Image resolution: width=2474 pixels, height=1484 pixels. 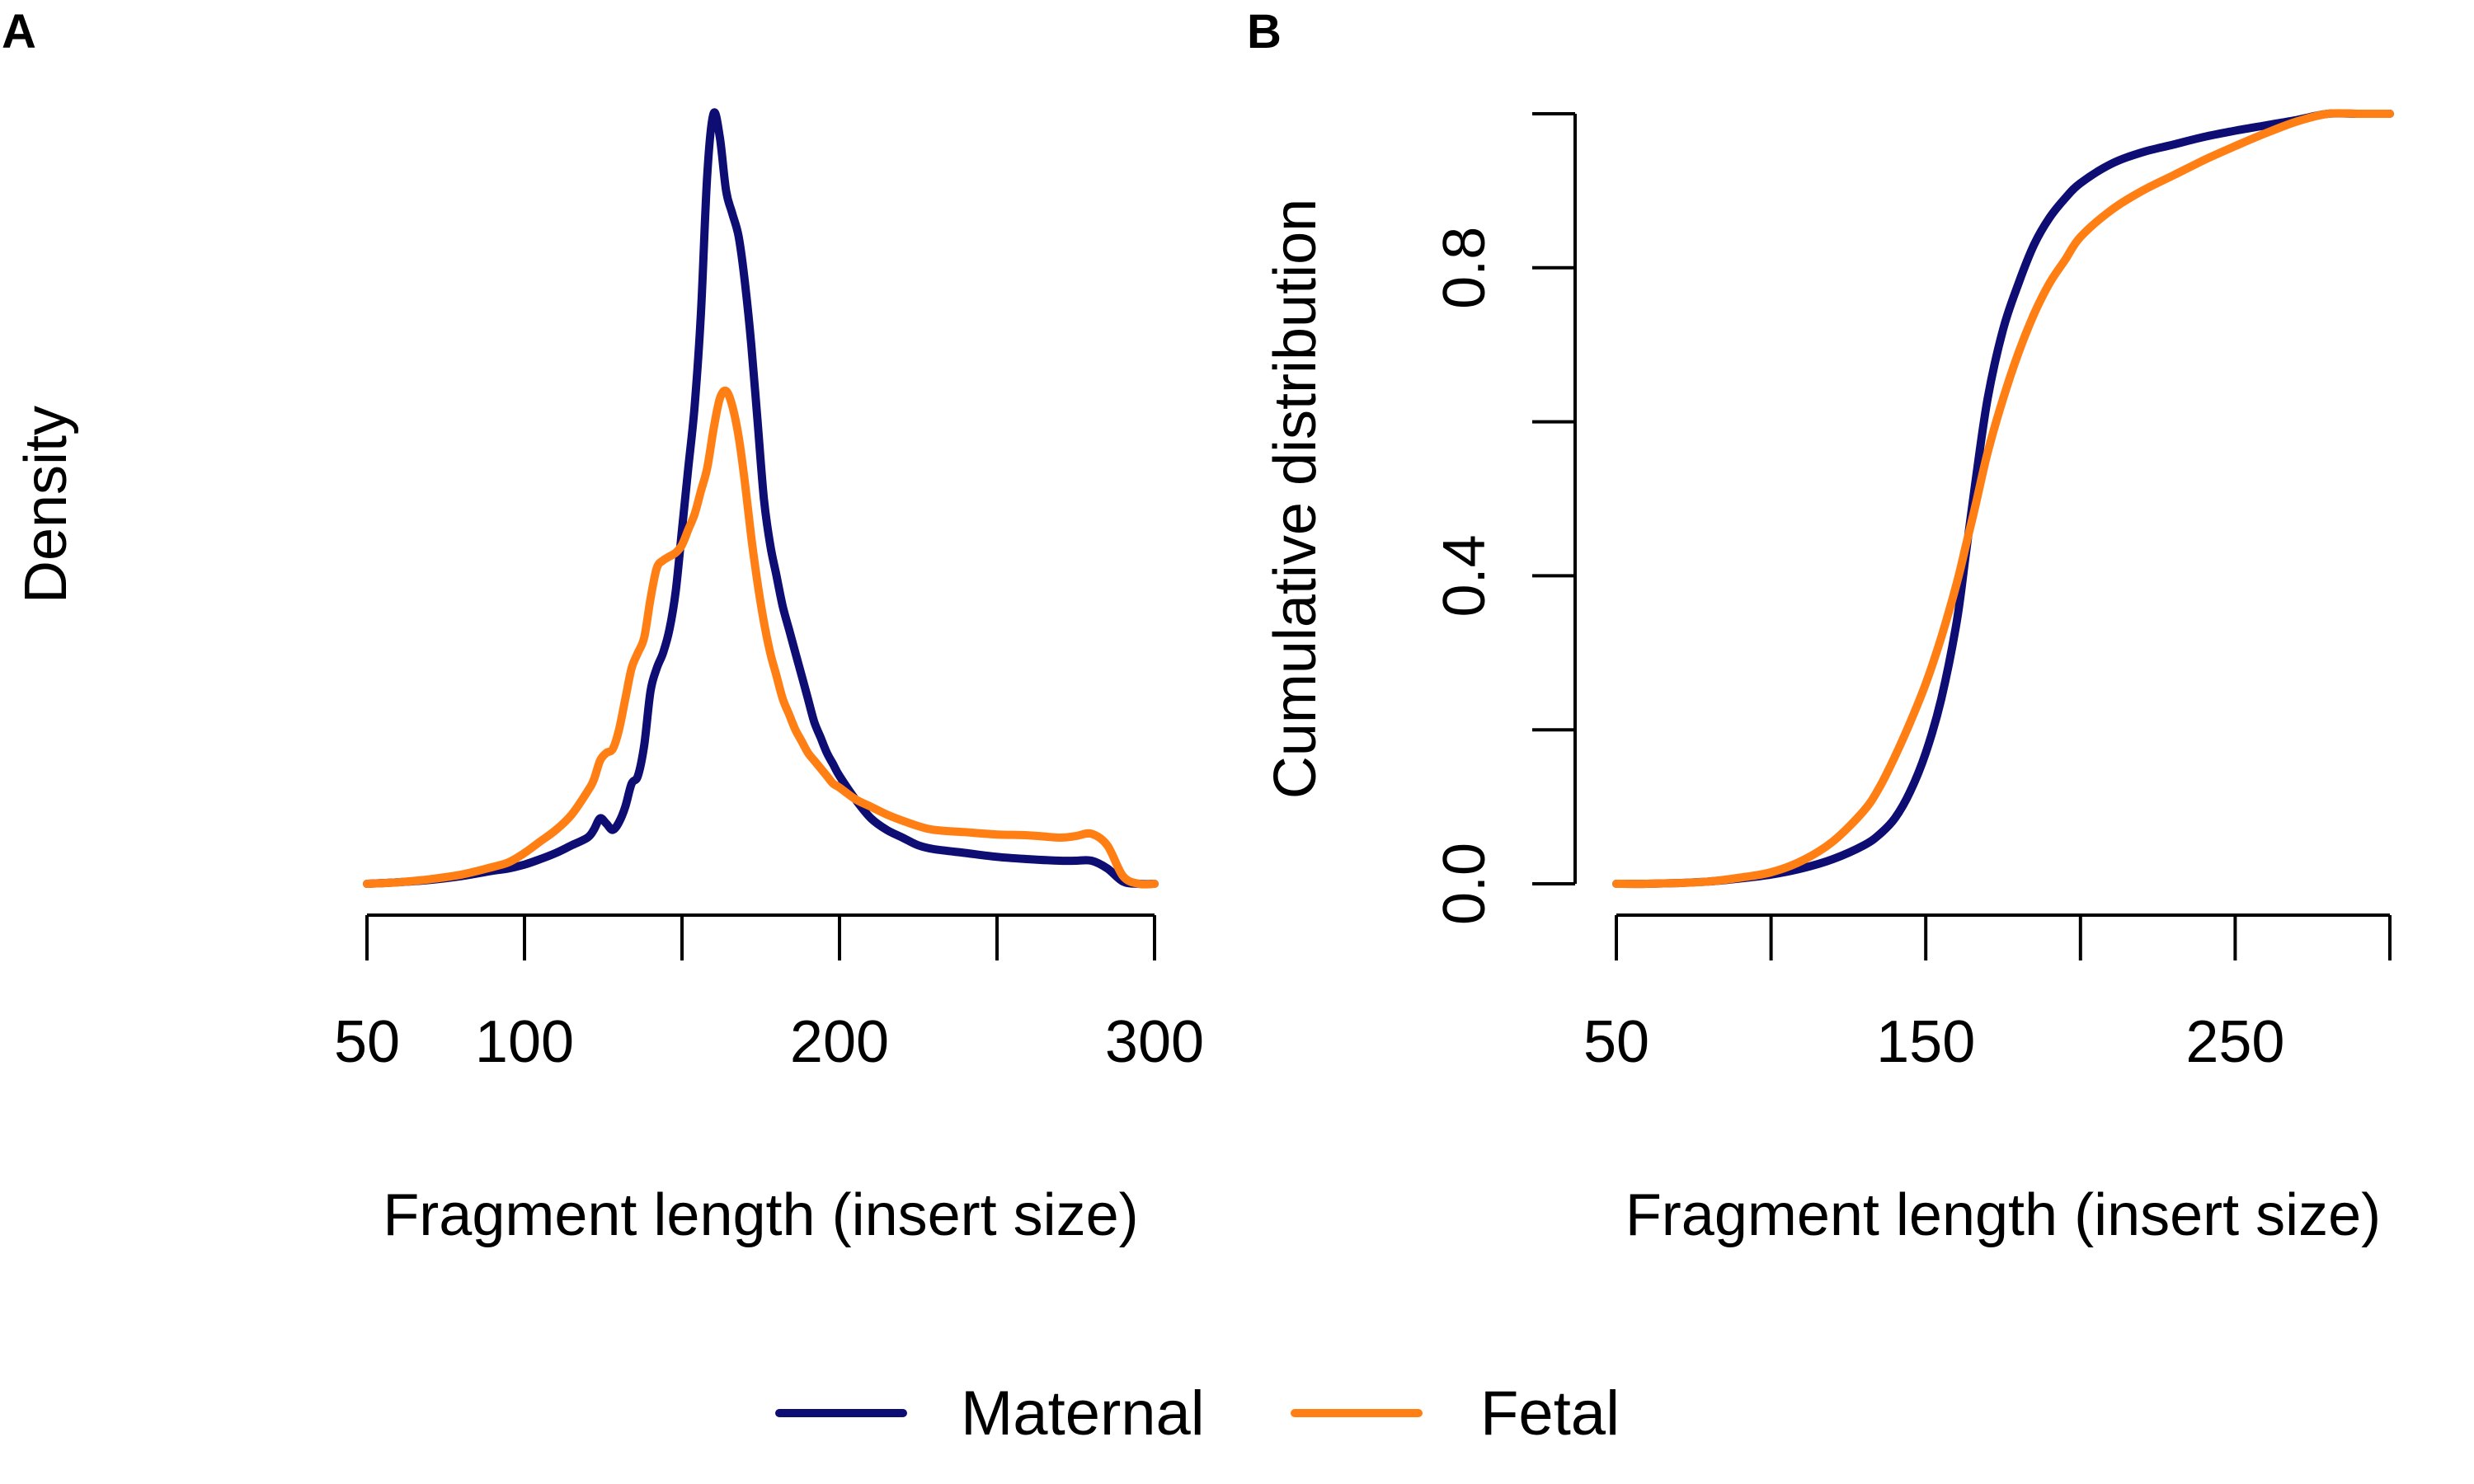 What do you see at coordinates (839, 1042) in the screenshot?
I see `panel-a-x-tick-label: 200` at bounding box center [839, 1042].